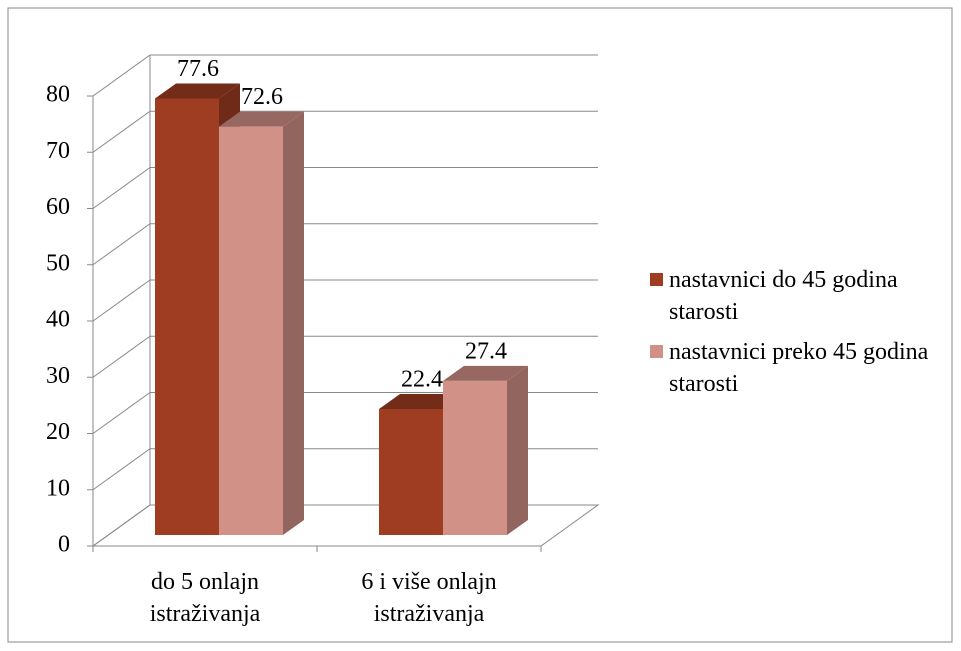 The height and width of the screenshot is (651, 961). I want to click on y-tick-label: 20, so click(58, 432).